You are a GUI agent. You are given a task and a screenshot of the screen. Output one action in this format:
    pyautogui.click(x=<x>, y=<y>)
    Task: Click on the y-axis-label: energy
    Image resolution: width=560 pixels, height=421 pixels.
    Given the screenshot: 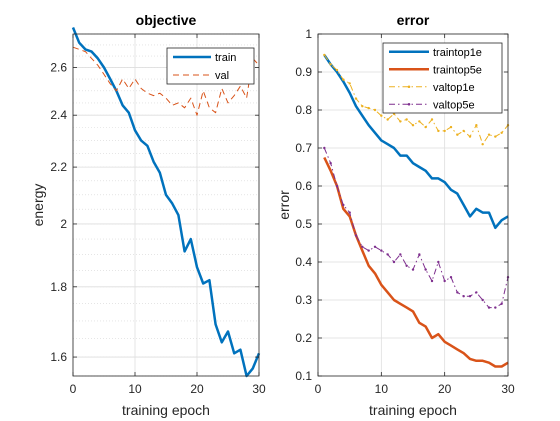 What is the action you would take?
    pyautogui.click(x=38, y=205)
    